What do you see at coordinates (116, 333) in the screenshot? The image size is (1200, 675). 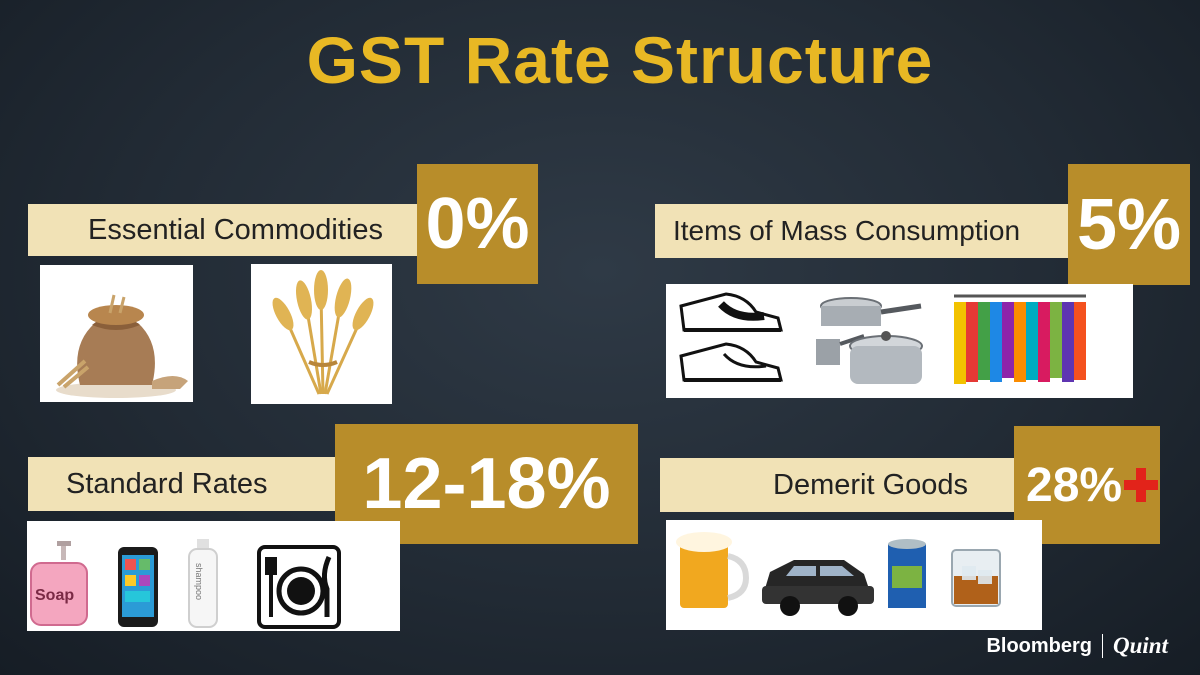 I see `grain-sack-icon` at bounding box center [116, 333].